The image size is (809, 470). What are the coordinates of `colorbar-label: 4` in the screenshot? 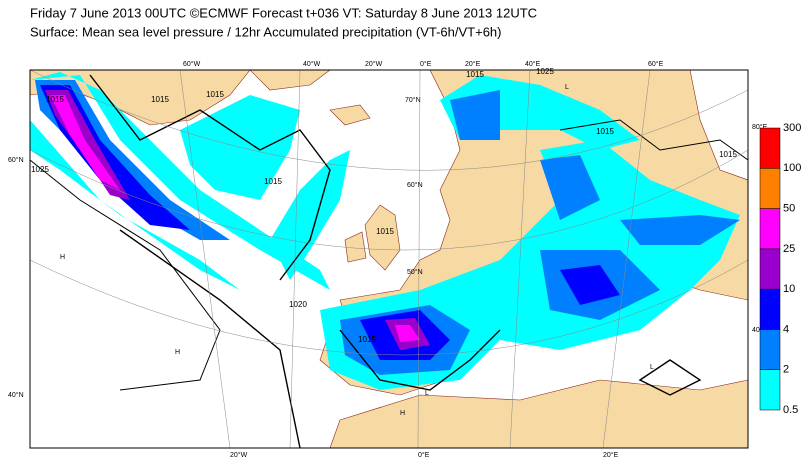 It's located at (786, 329).